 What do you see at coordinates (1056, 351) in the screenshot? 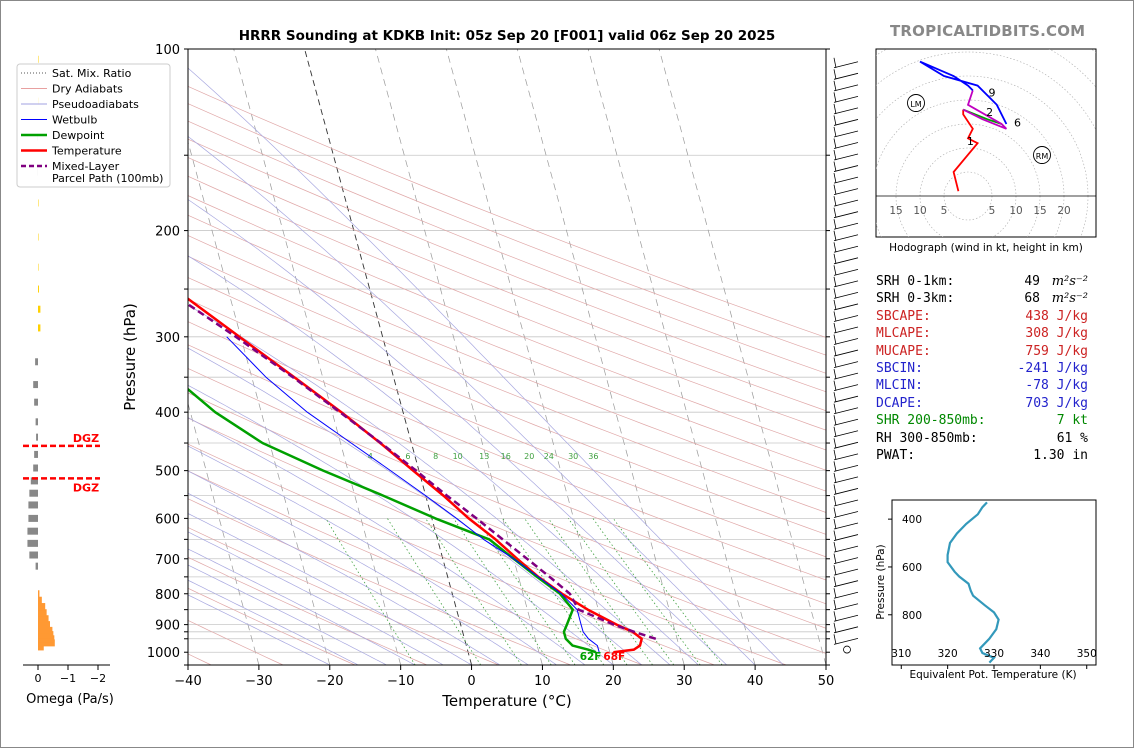
I see `index-value: 759 J/kg` at bounding box center [1056, 351].